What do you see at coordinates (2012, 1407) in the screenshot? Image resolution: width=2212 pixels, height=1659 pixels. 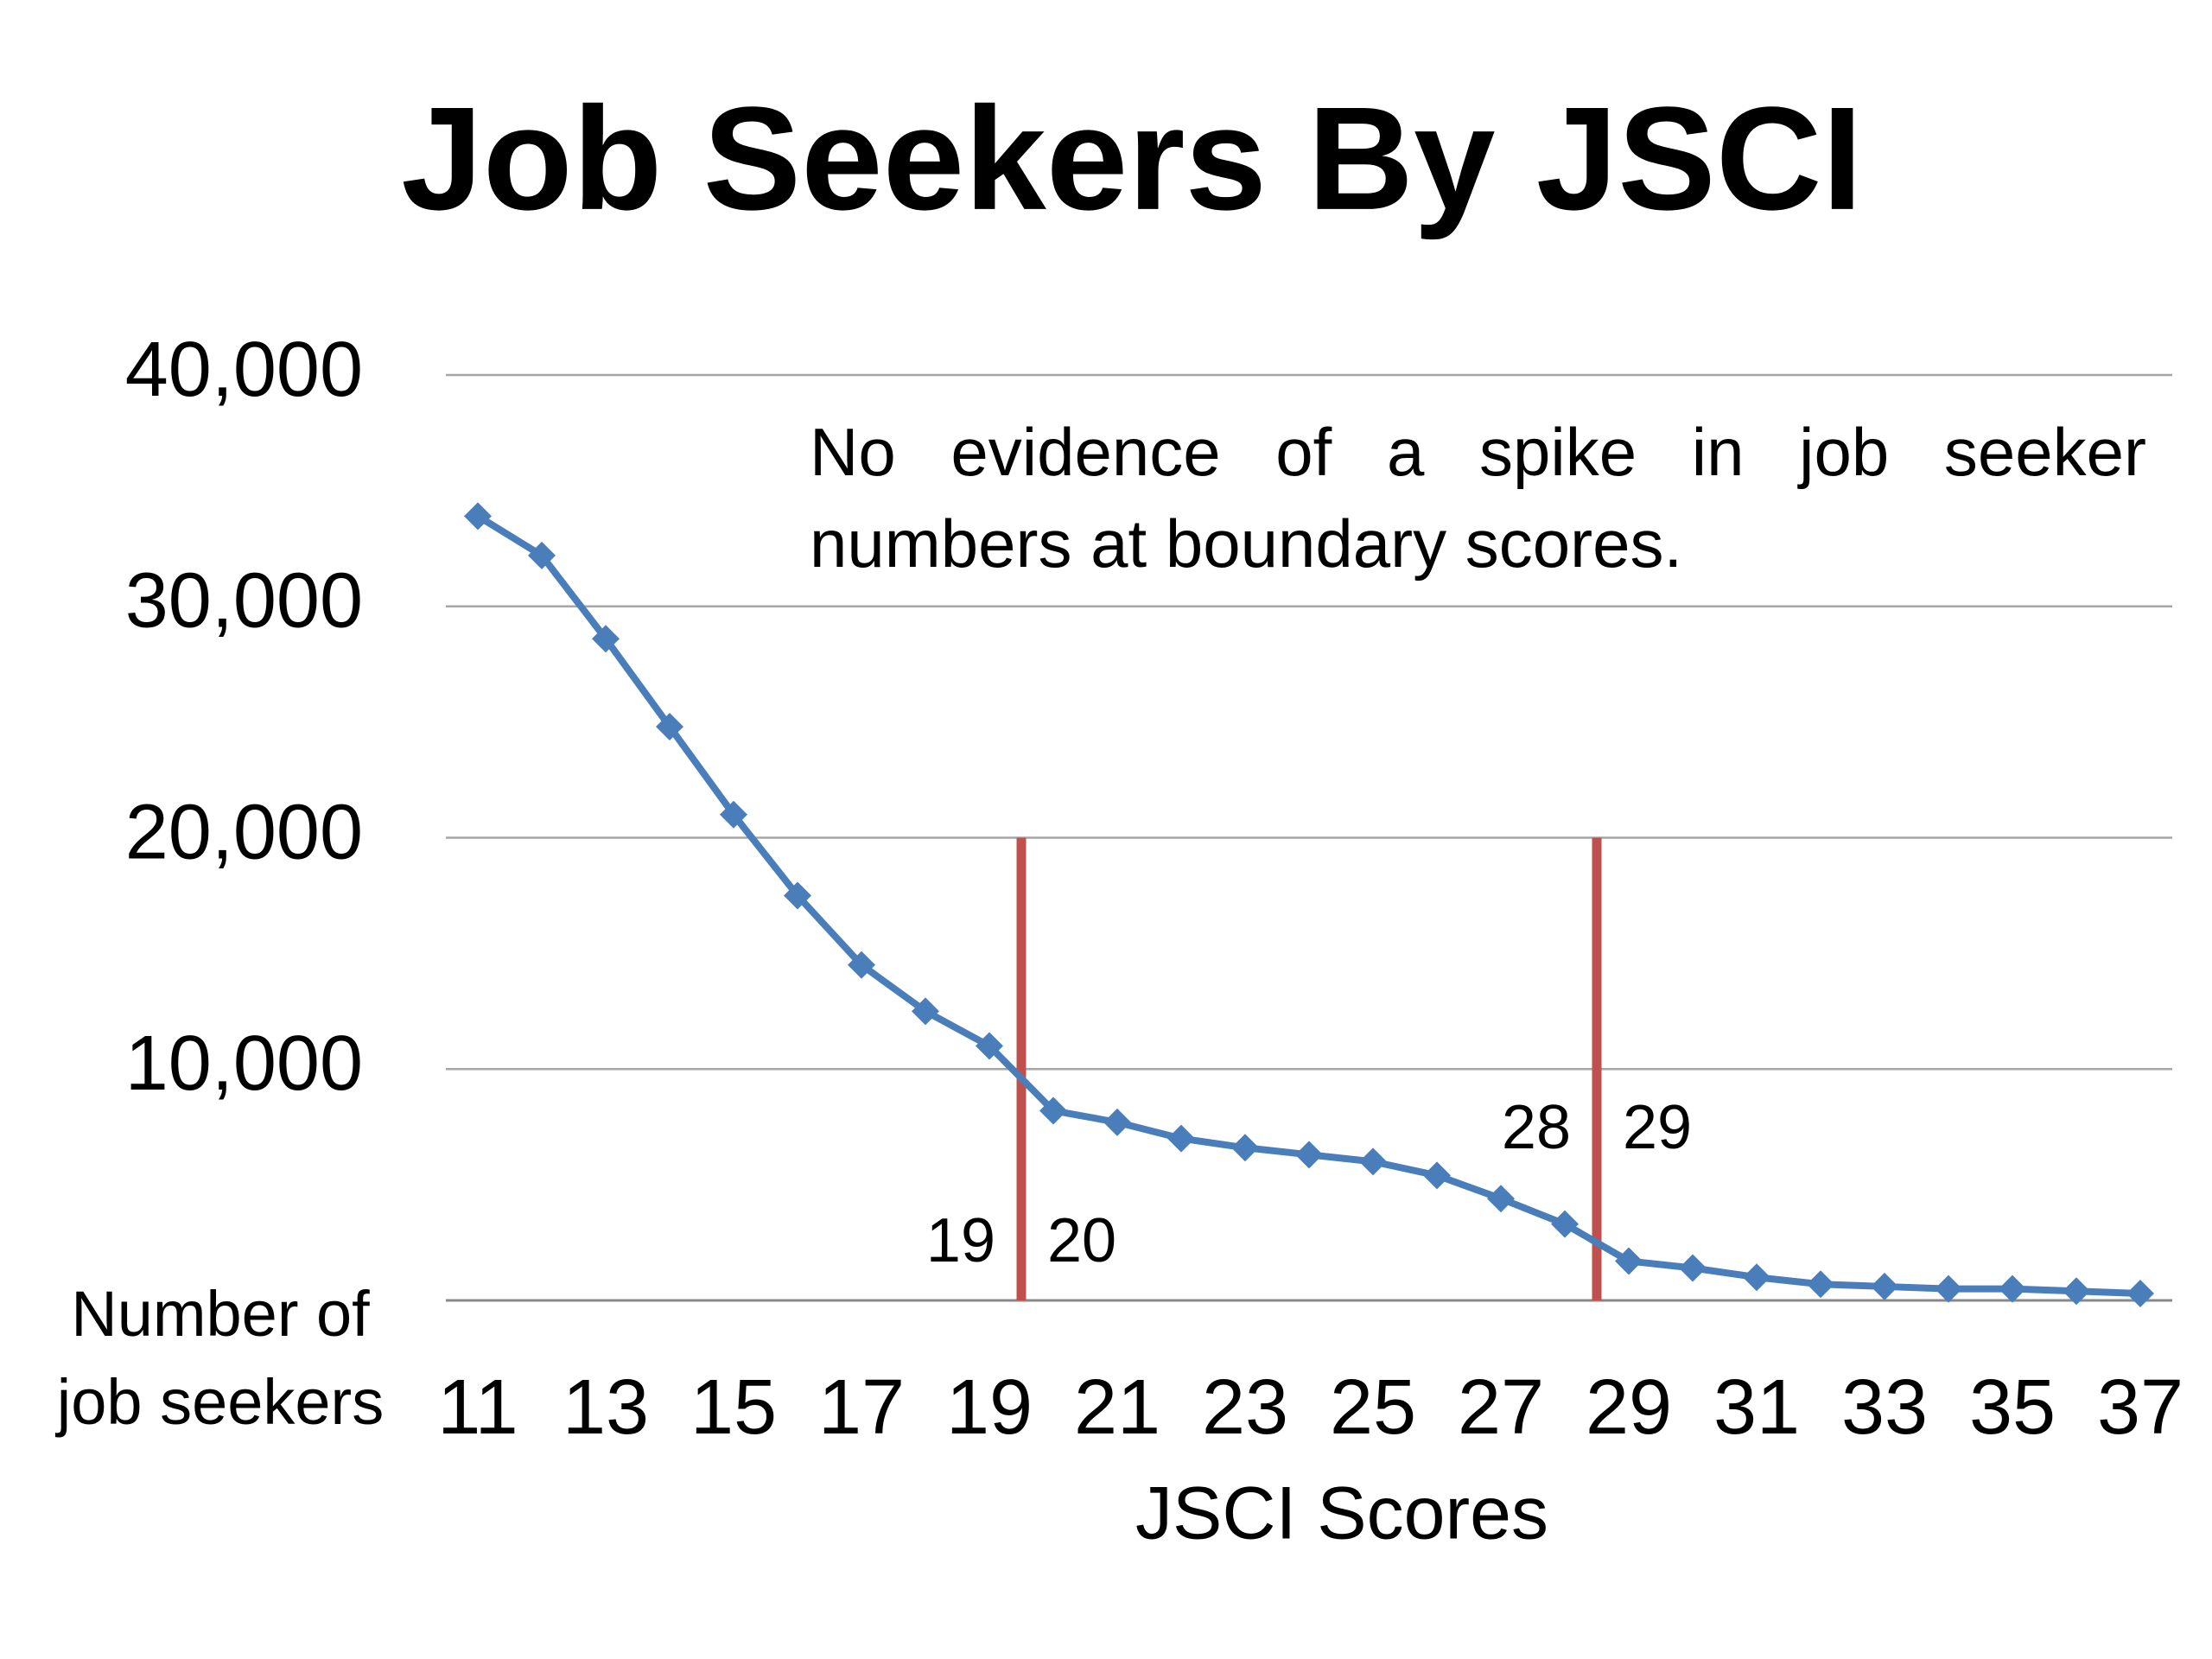 I see `x-tick-label: 35` at bounding box center [2012, 1407].